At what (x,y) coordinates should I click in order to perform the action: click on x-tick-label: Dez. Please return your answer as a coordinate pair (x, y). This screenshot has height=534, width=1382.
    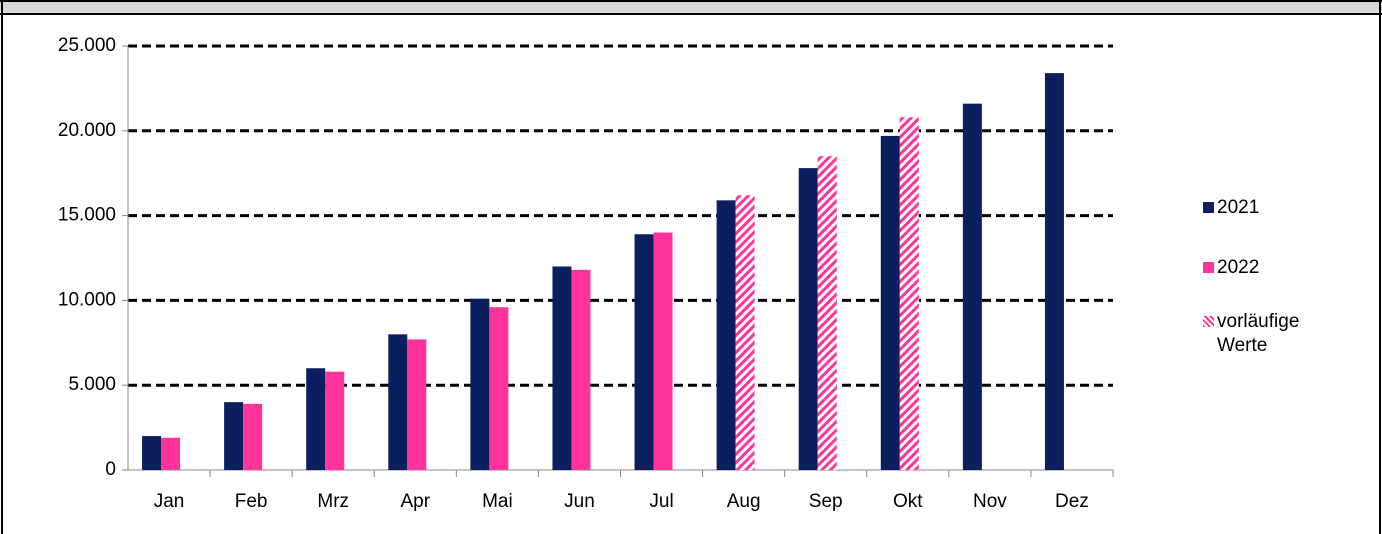
    Looking at the image, I should click on (1072, 501).